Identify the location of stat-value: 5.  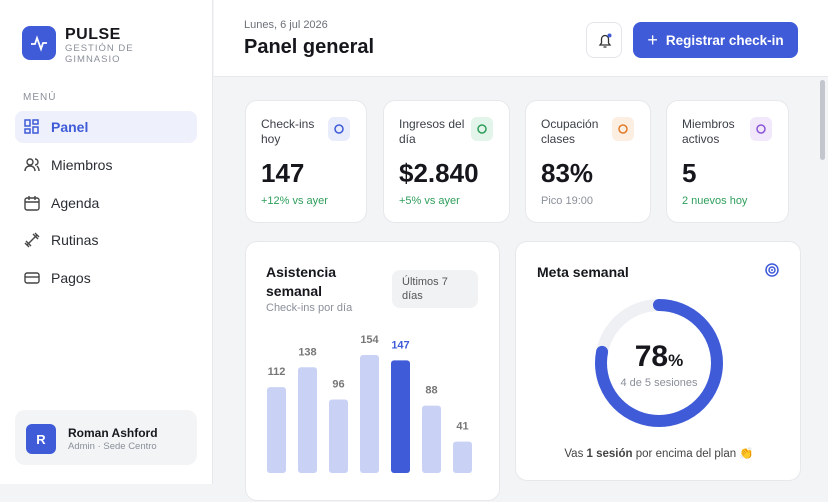
(689, 173).